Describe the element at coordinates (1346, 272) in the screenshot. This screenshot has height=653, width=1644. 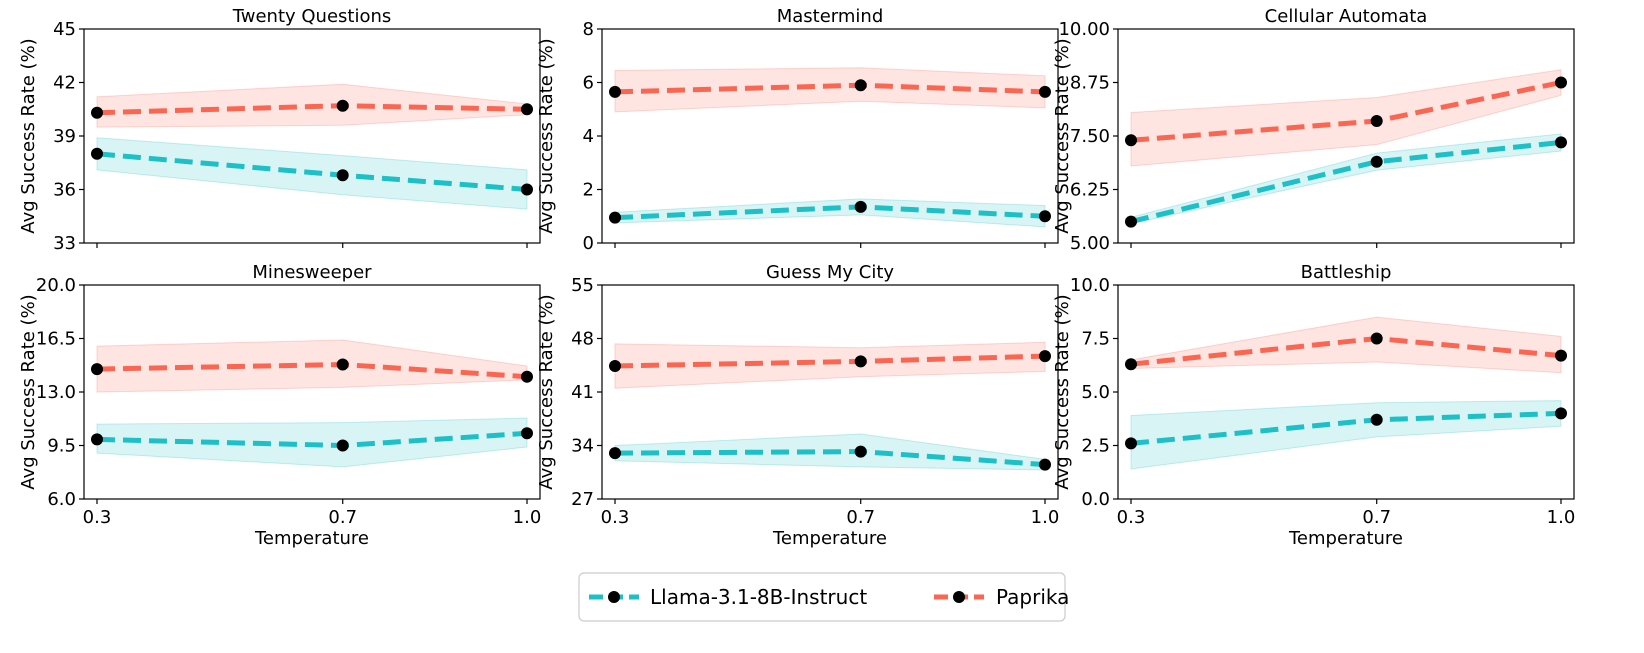
I see `subplot-title: Battleship` at that location.